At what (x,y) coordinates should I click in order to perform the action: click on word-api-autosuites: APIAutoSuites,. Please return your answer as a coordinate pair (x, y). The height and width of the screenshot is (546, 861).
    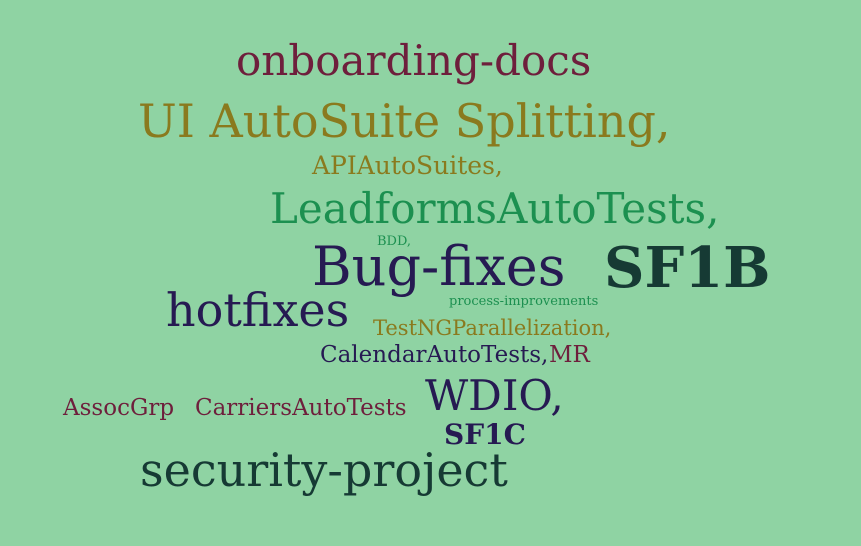
    Looking at the image, I should click on (407, 165).